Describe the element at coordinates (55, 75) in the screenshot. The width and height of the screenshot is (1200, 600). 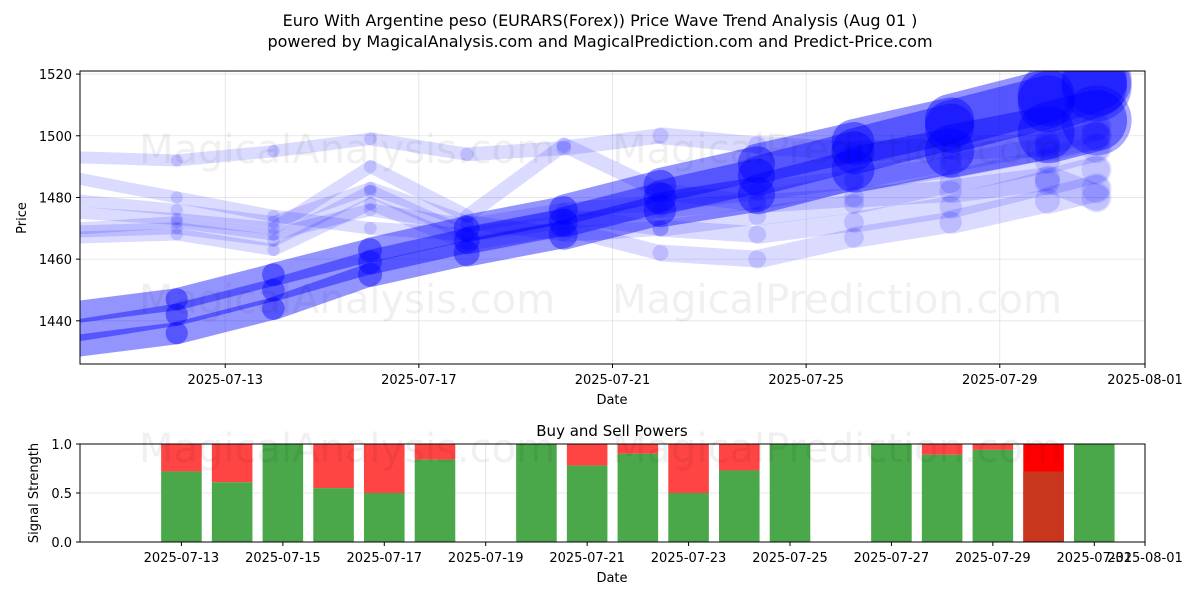
I see `y-tick-label: 1520` at that location.